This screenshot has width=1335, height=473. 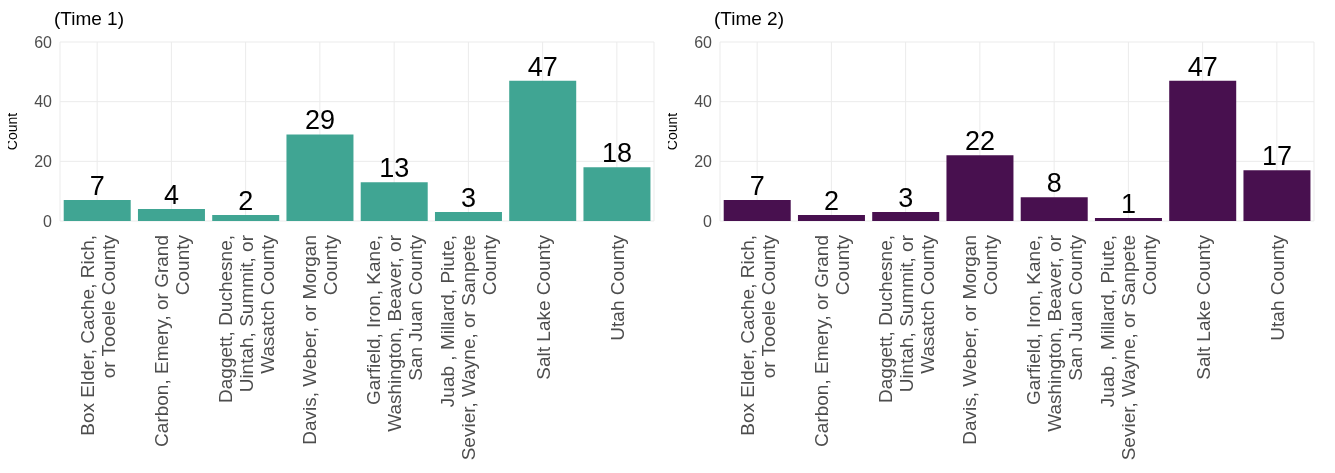 I want to click on chart-title: (Time 2), so click(x=749, y=19).